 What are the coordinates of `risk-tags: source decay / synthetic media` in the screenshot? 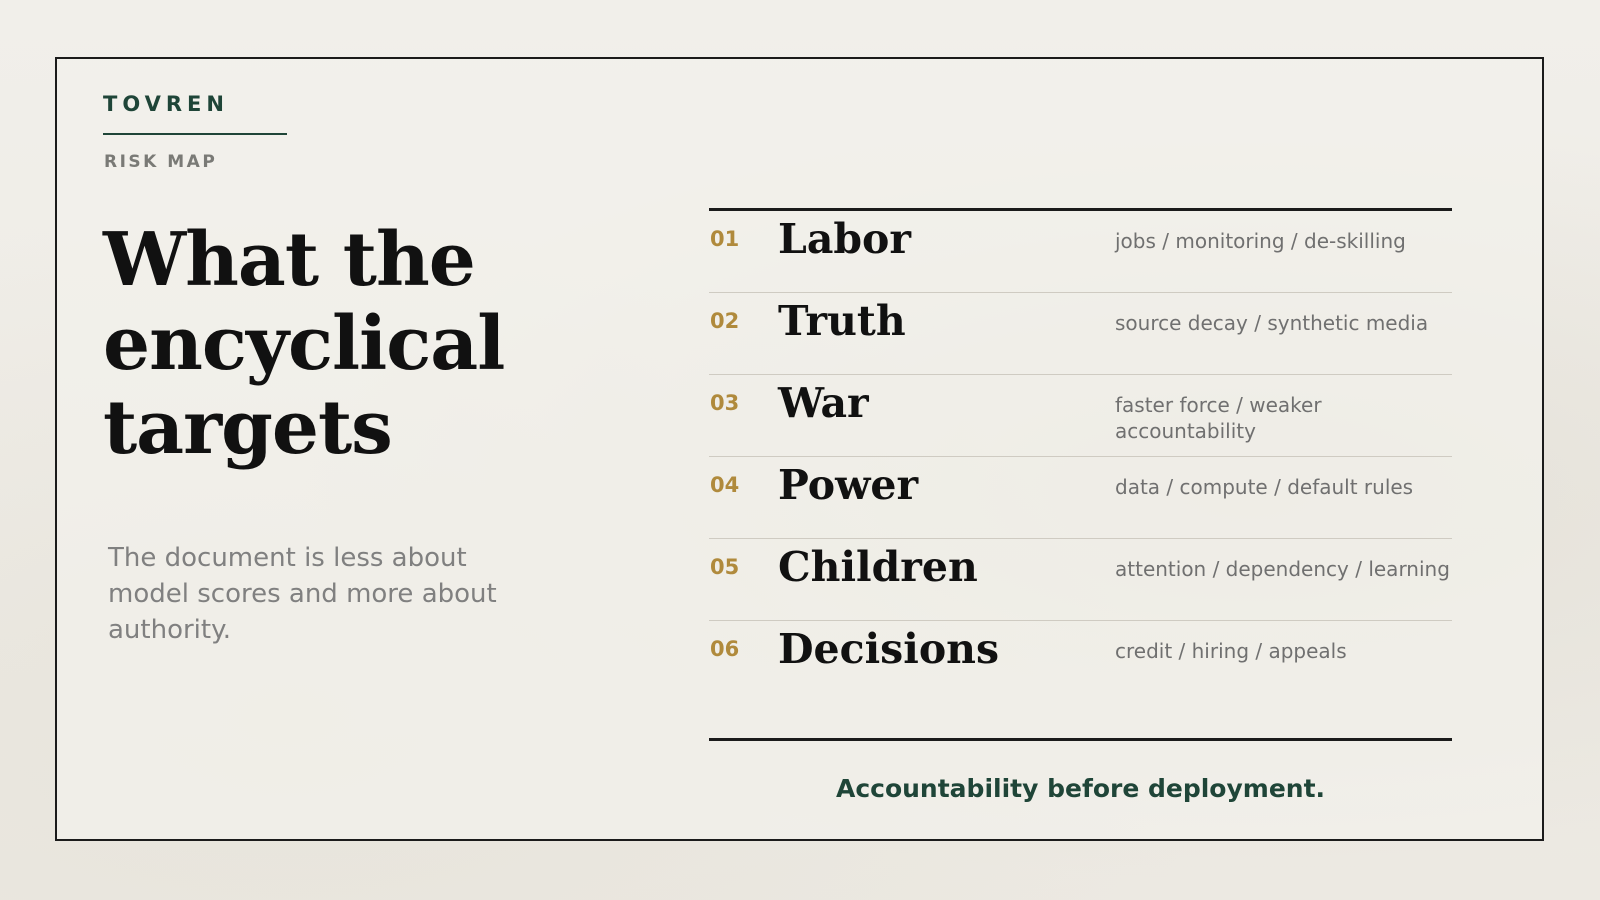 It's located at (1272, 323).